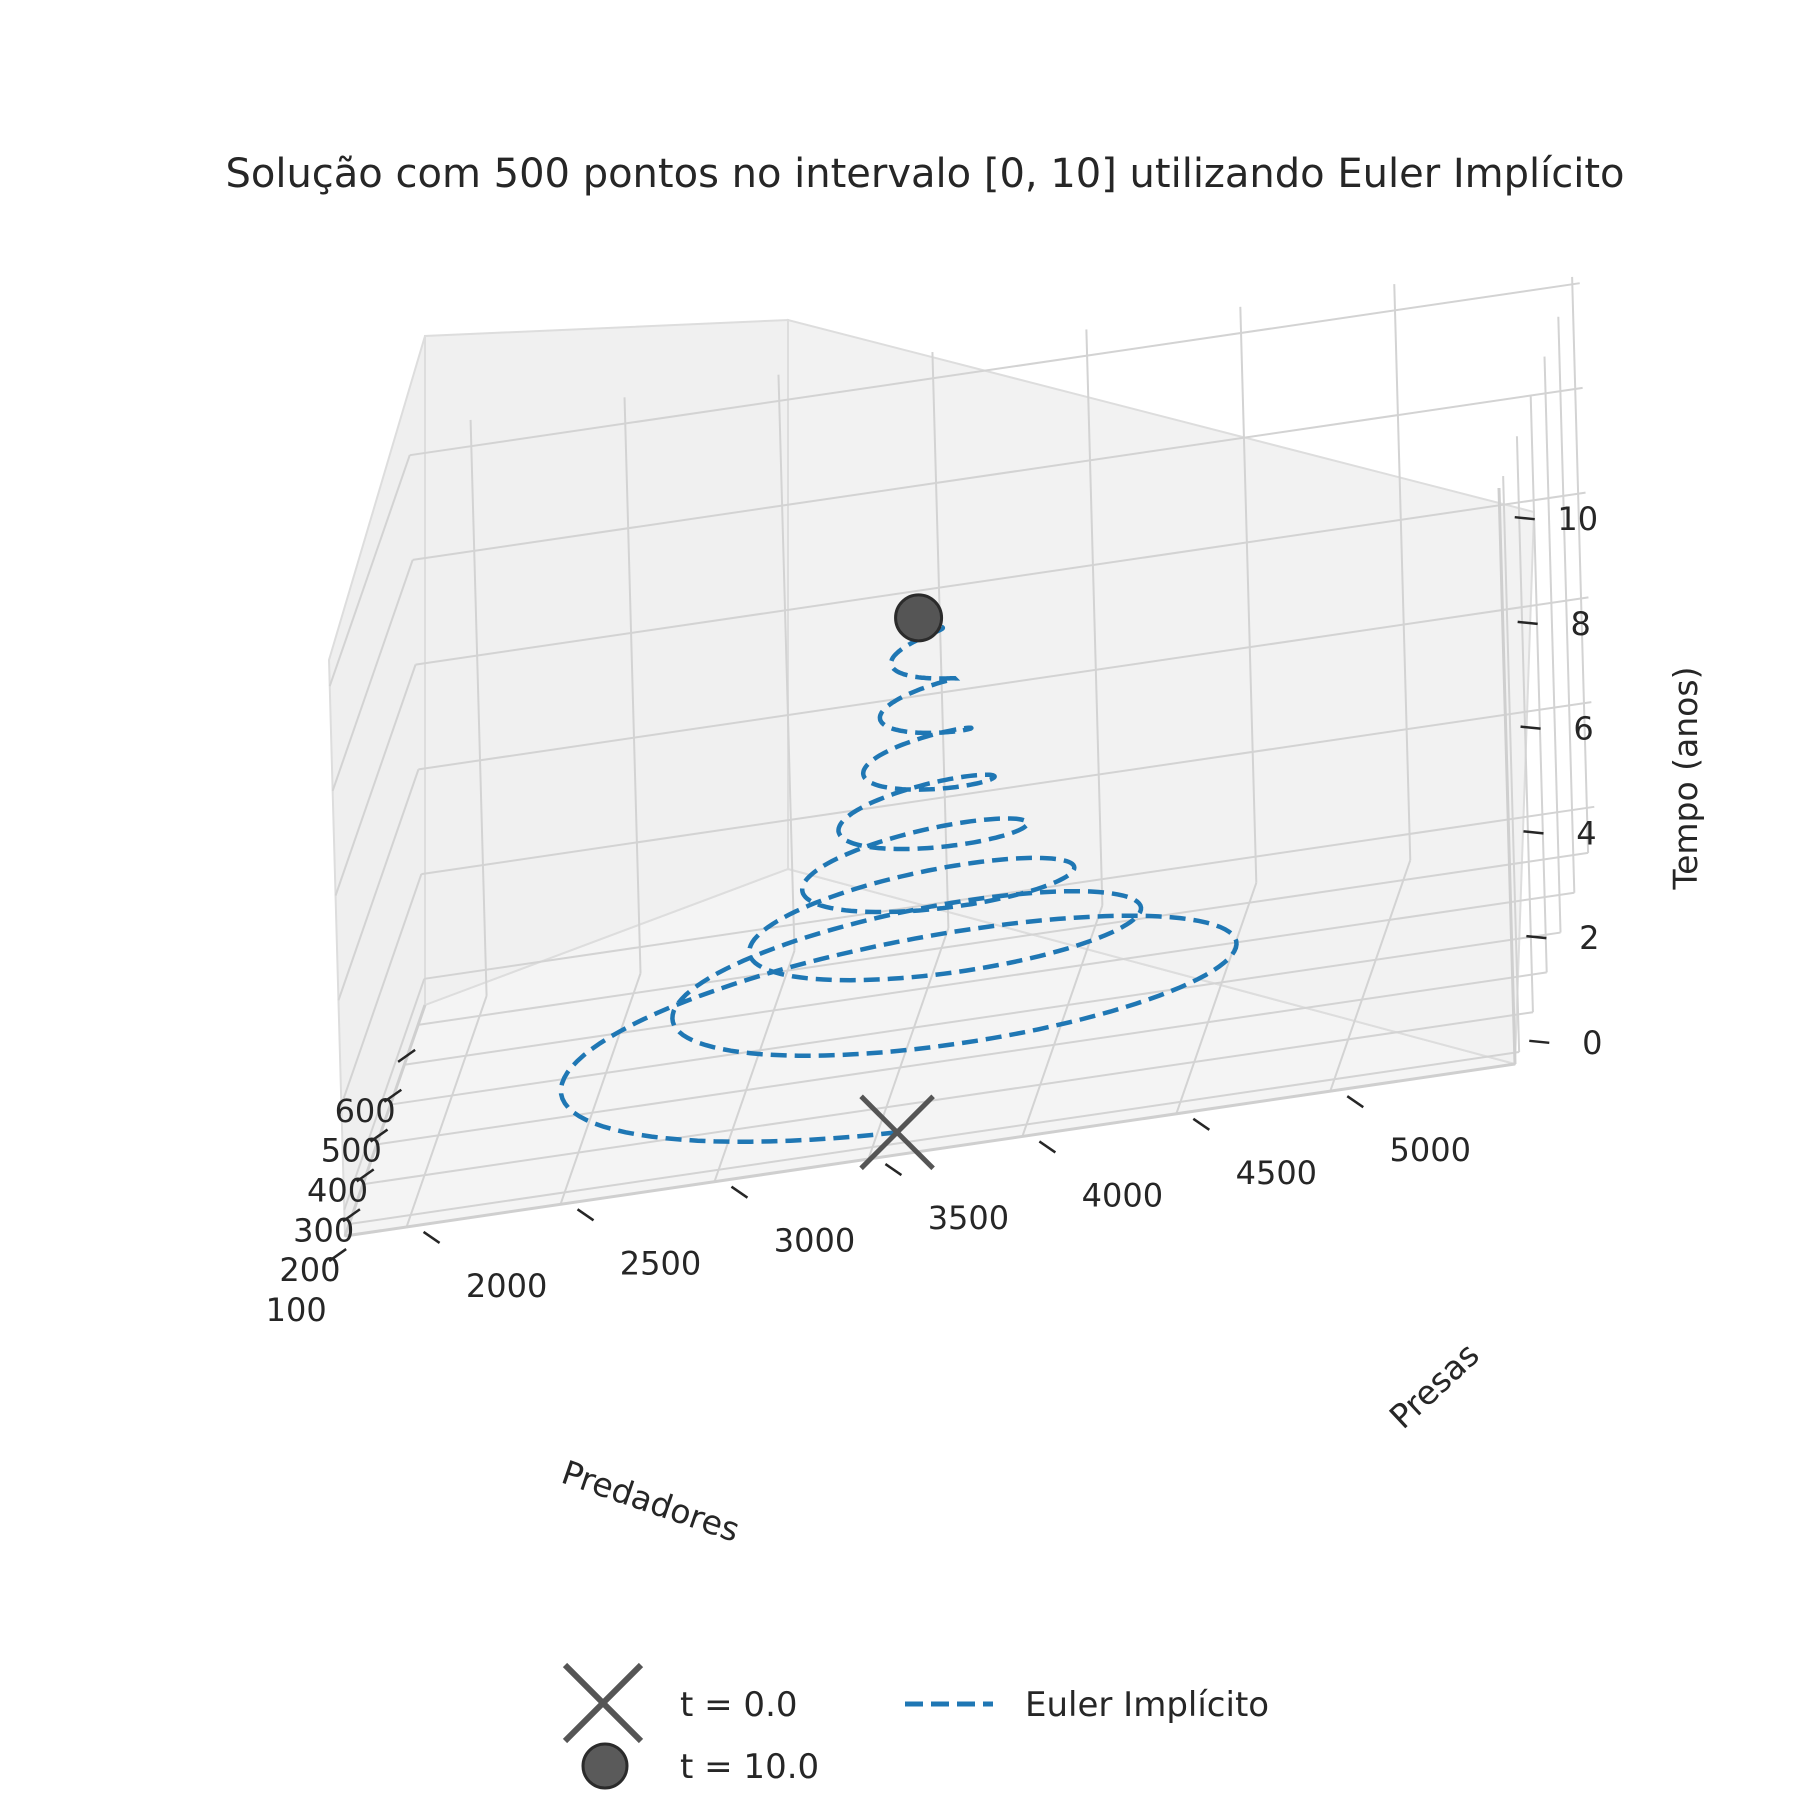 The height and width of the screenshot is (1800, 1800). What do you see at coordinates (968, 1218) in the screenshot?
I see `y-tick-label: 3500` at bounding box center [968, 1218].